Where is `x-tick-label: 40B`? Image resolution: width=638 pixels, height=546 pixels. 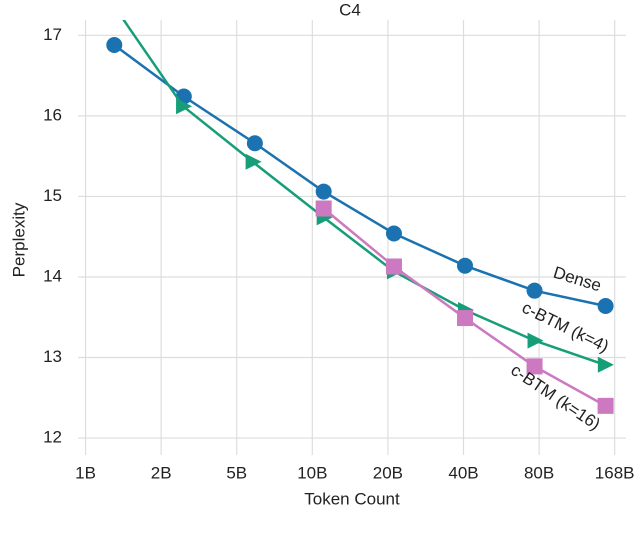
x-tick-label: 40B is located at coordinates (463, 472).